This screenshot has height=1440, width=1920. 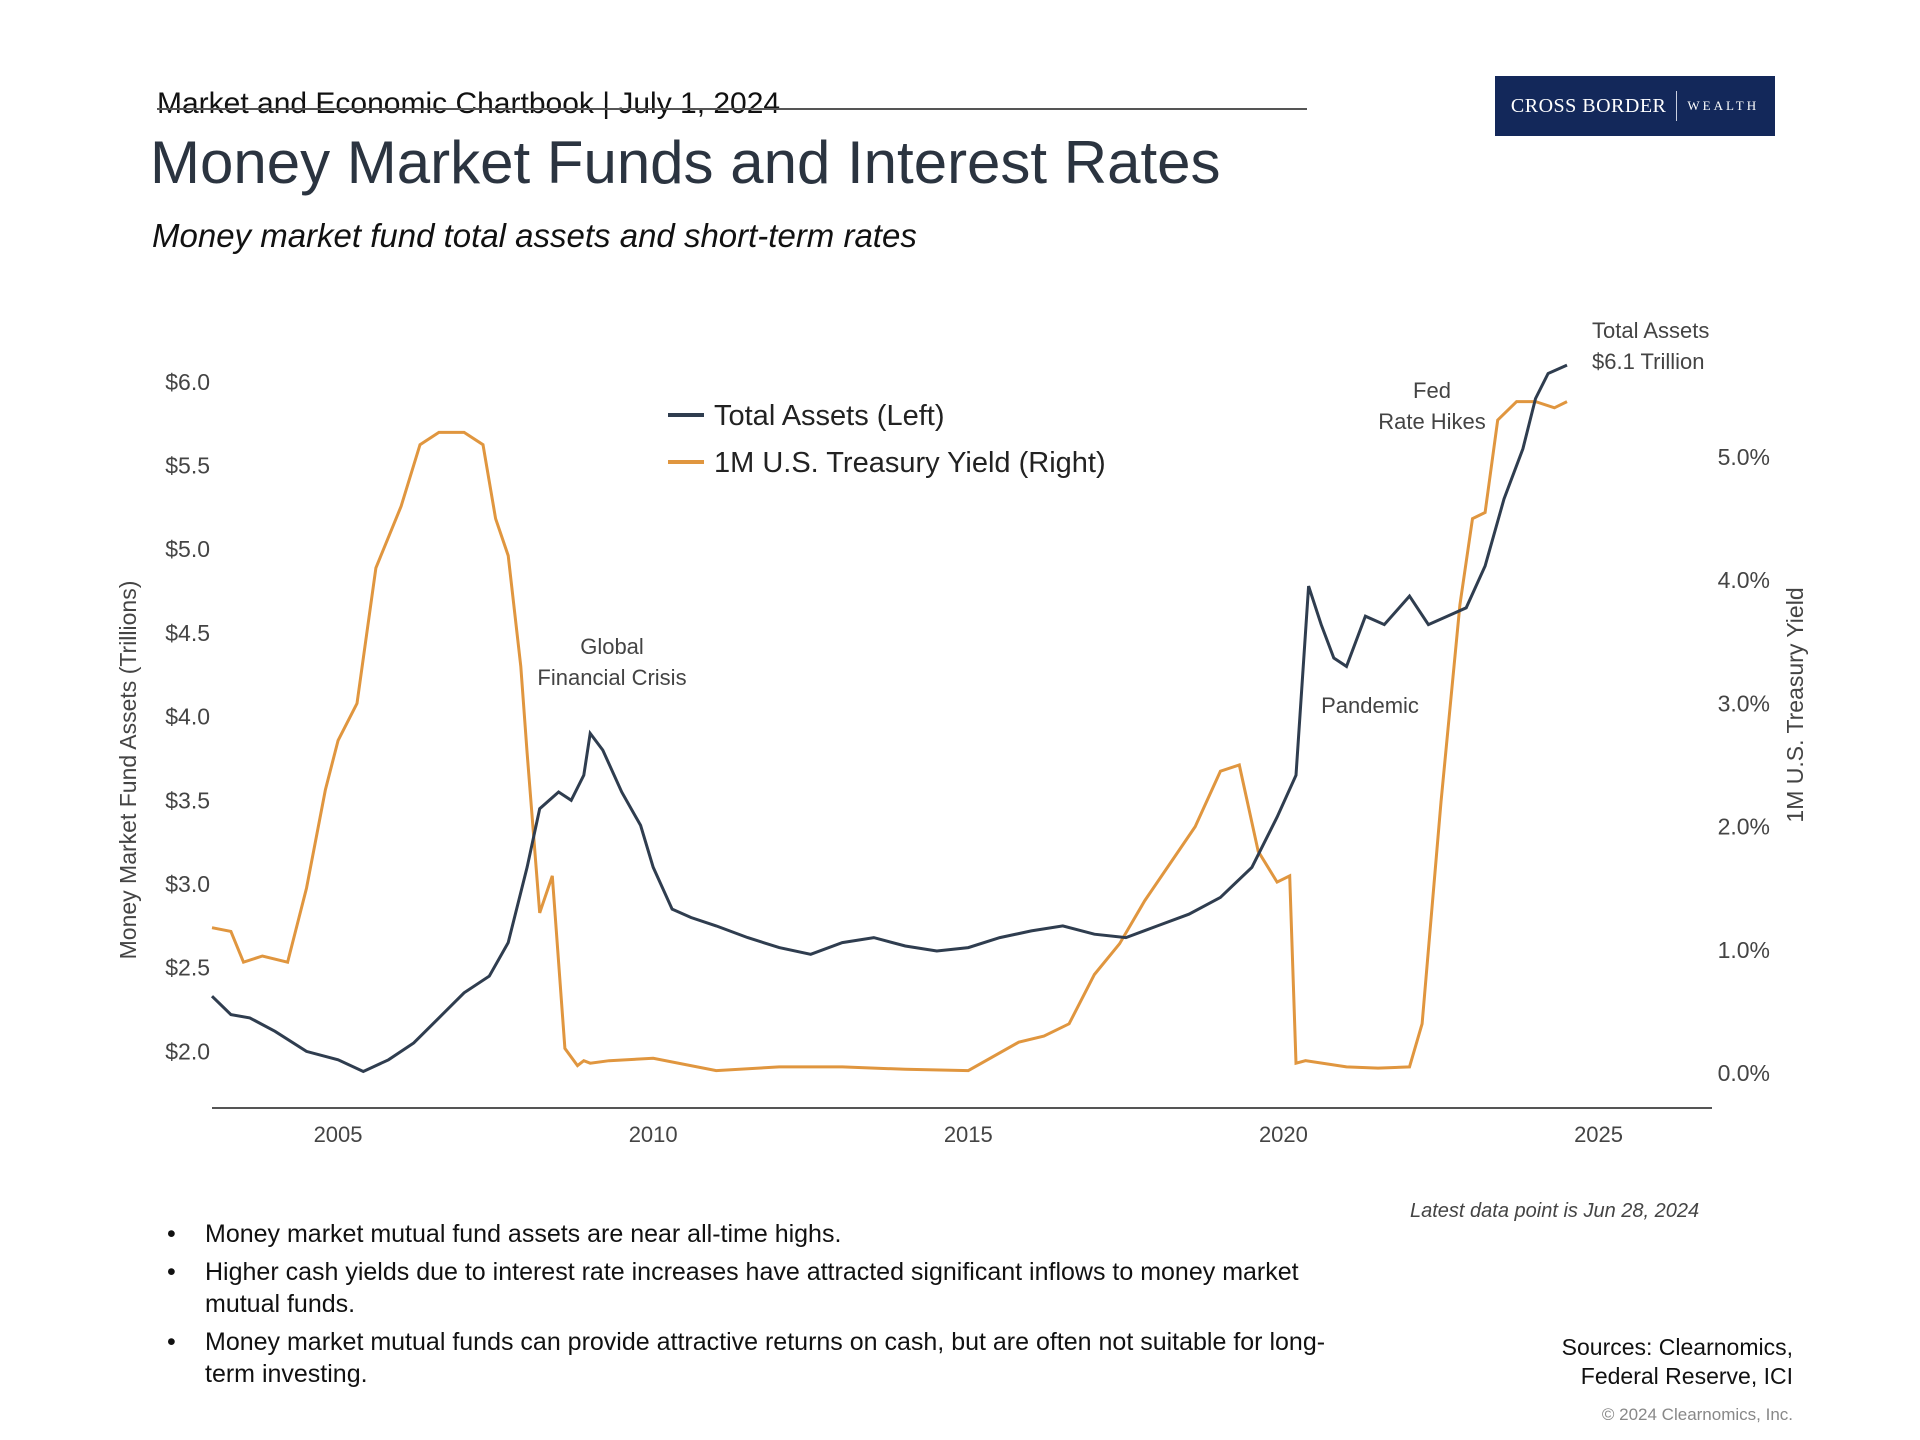 What do you see at coordinates (1370, 705) in the screenshot?
I see `annotation-pandemic: Pandemic` at bounding box center [1370, 705].